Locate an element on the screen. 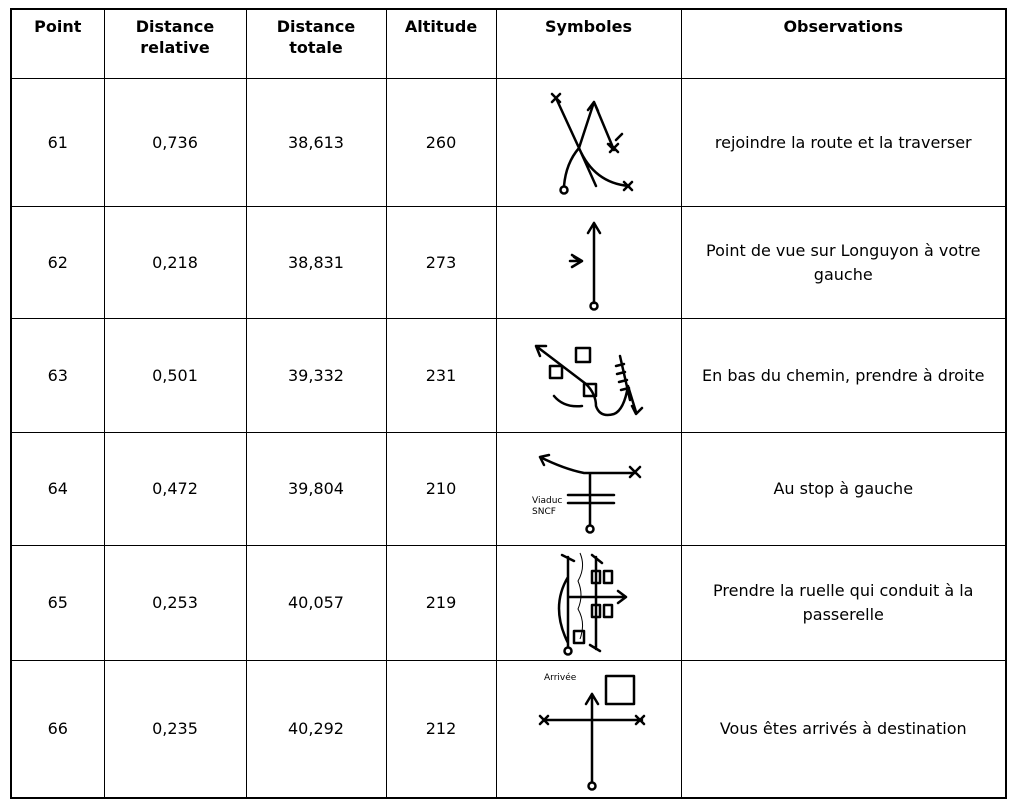 The width and height of the screenshot is (1011, 801). relative: 0,218 is located at coordinates (175, 262).